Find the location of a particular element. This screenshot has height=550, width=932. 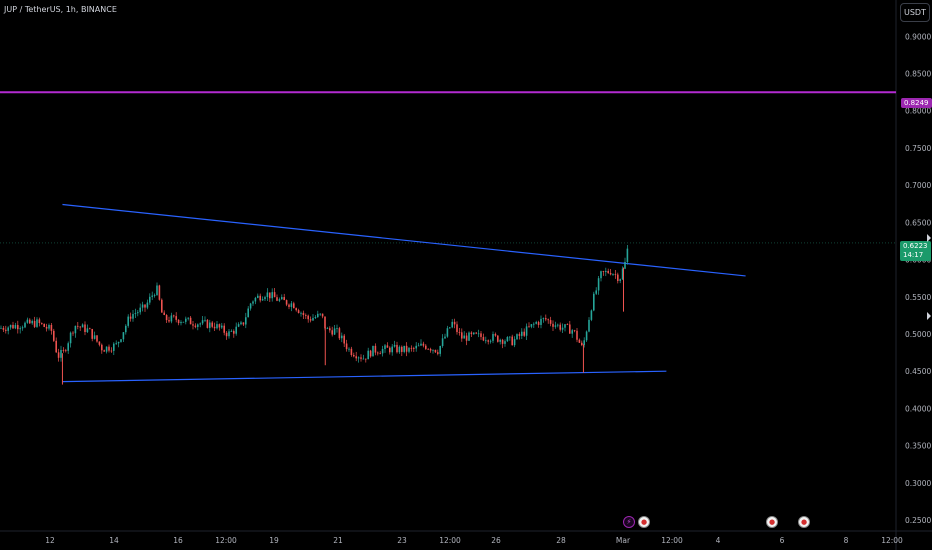

x-tick-label: 23 is located at coordinates (402, 540).